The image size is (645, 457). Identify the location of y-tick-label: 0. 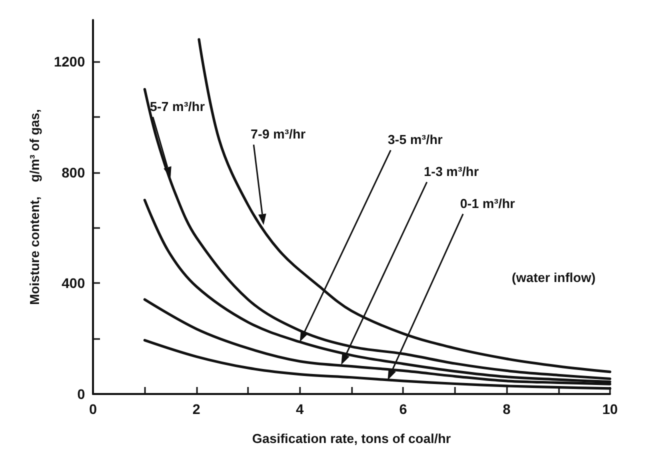
(81, 394).